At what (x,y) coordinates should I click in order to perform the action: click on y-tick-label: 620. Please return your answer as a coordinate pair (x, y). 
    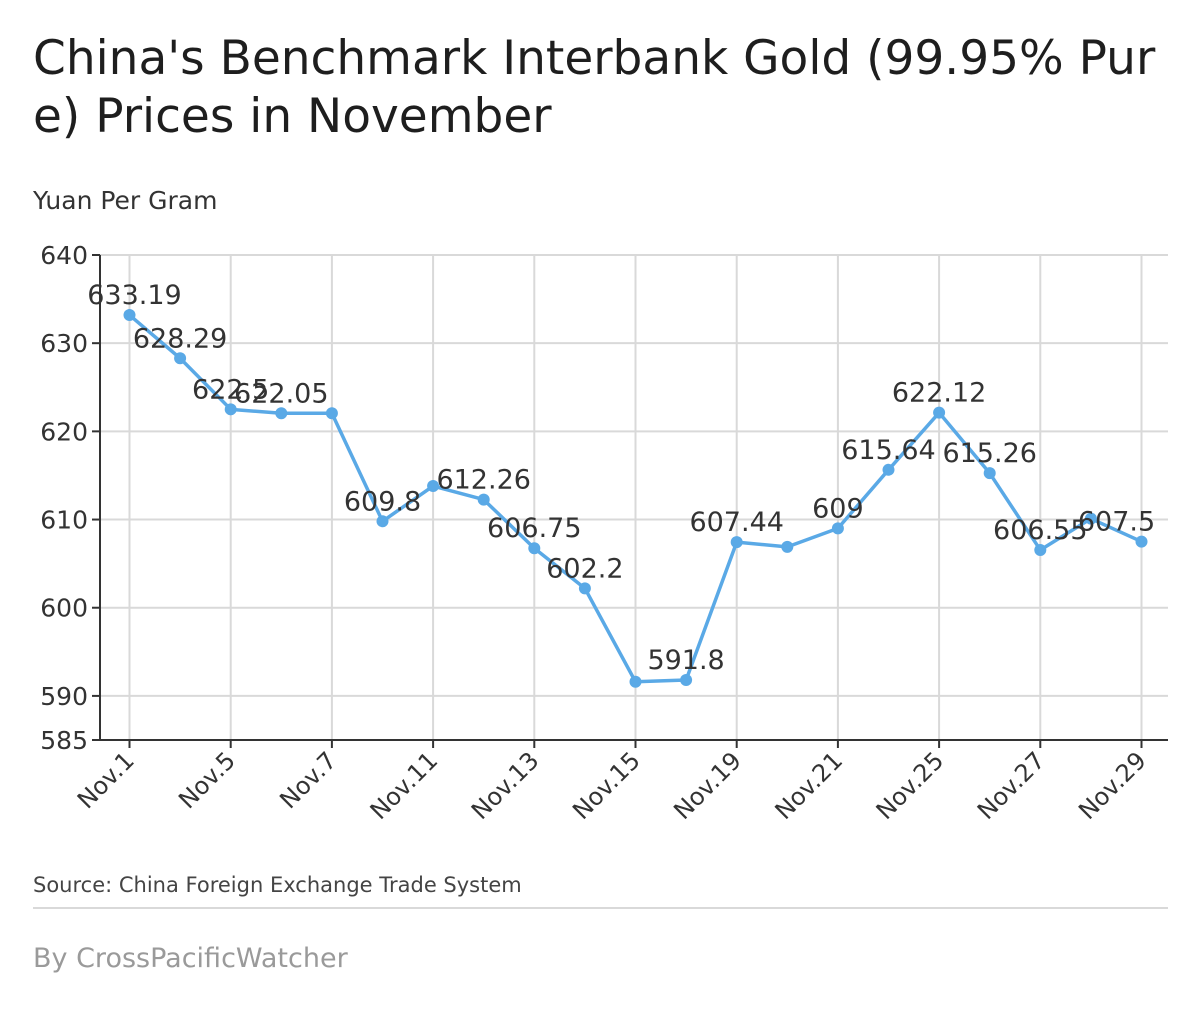
    Looking at the image, I should click on (64, 431).